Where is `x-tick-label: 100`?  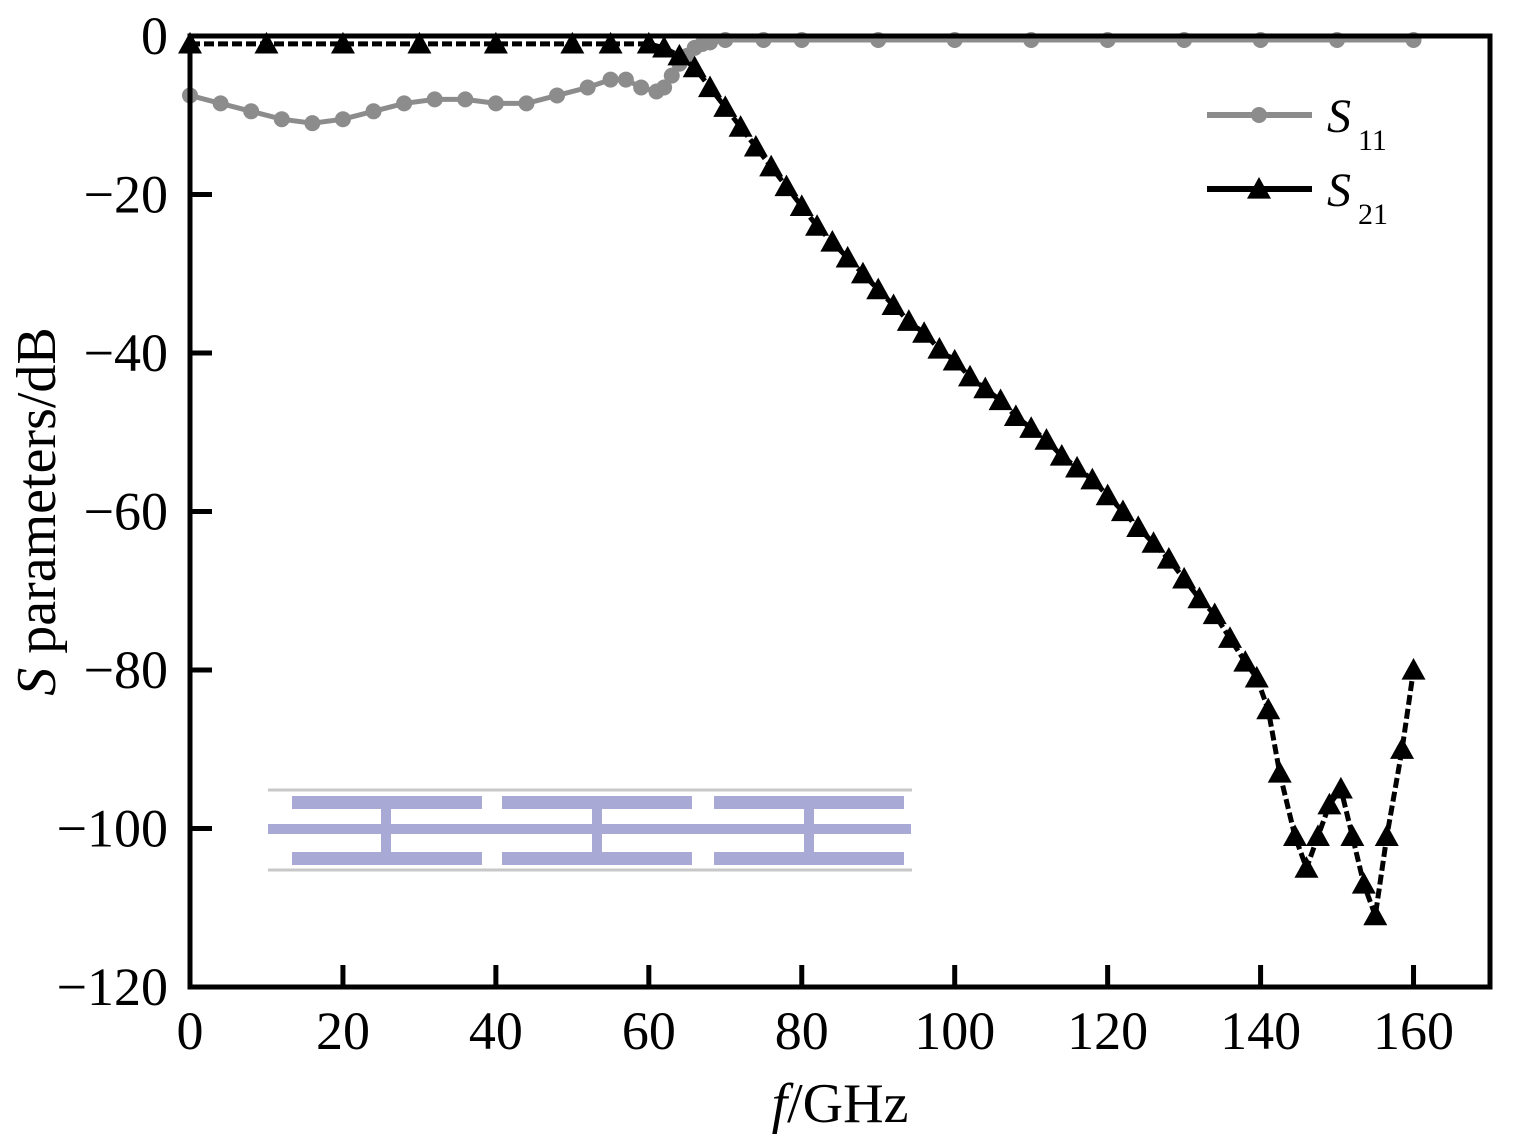
x-tick-label: 100 is located at coordinates (954, 1031).